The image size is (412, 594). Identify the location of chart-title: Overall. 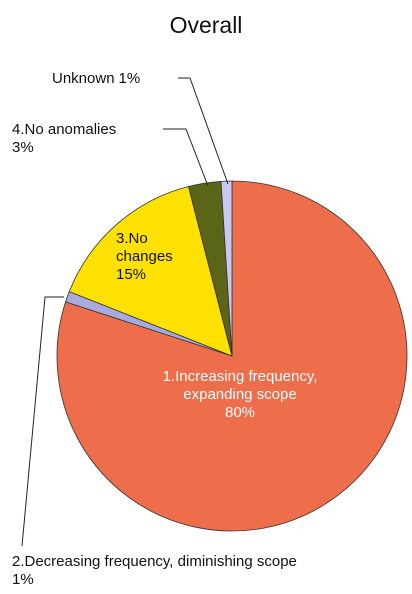
(206, 25).